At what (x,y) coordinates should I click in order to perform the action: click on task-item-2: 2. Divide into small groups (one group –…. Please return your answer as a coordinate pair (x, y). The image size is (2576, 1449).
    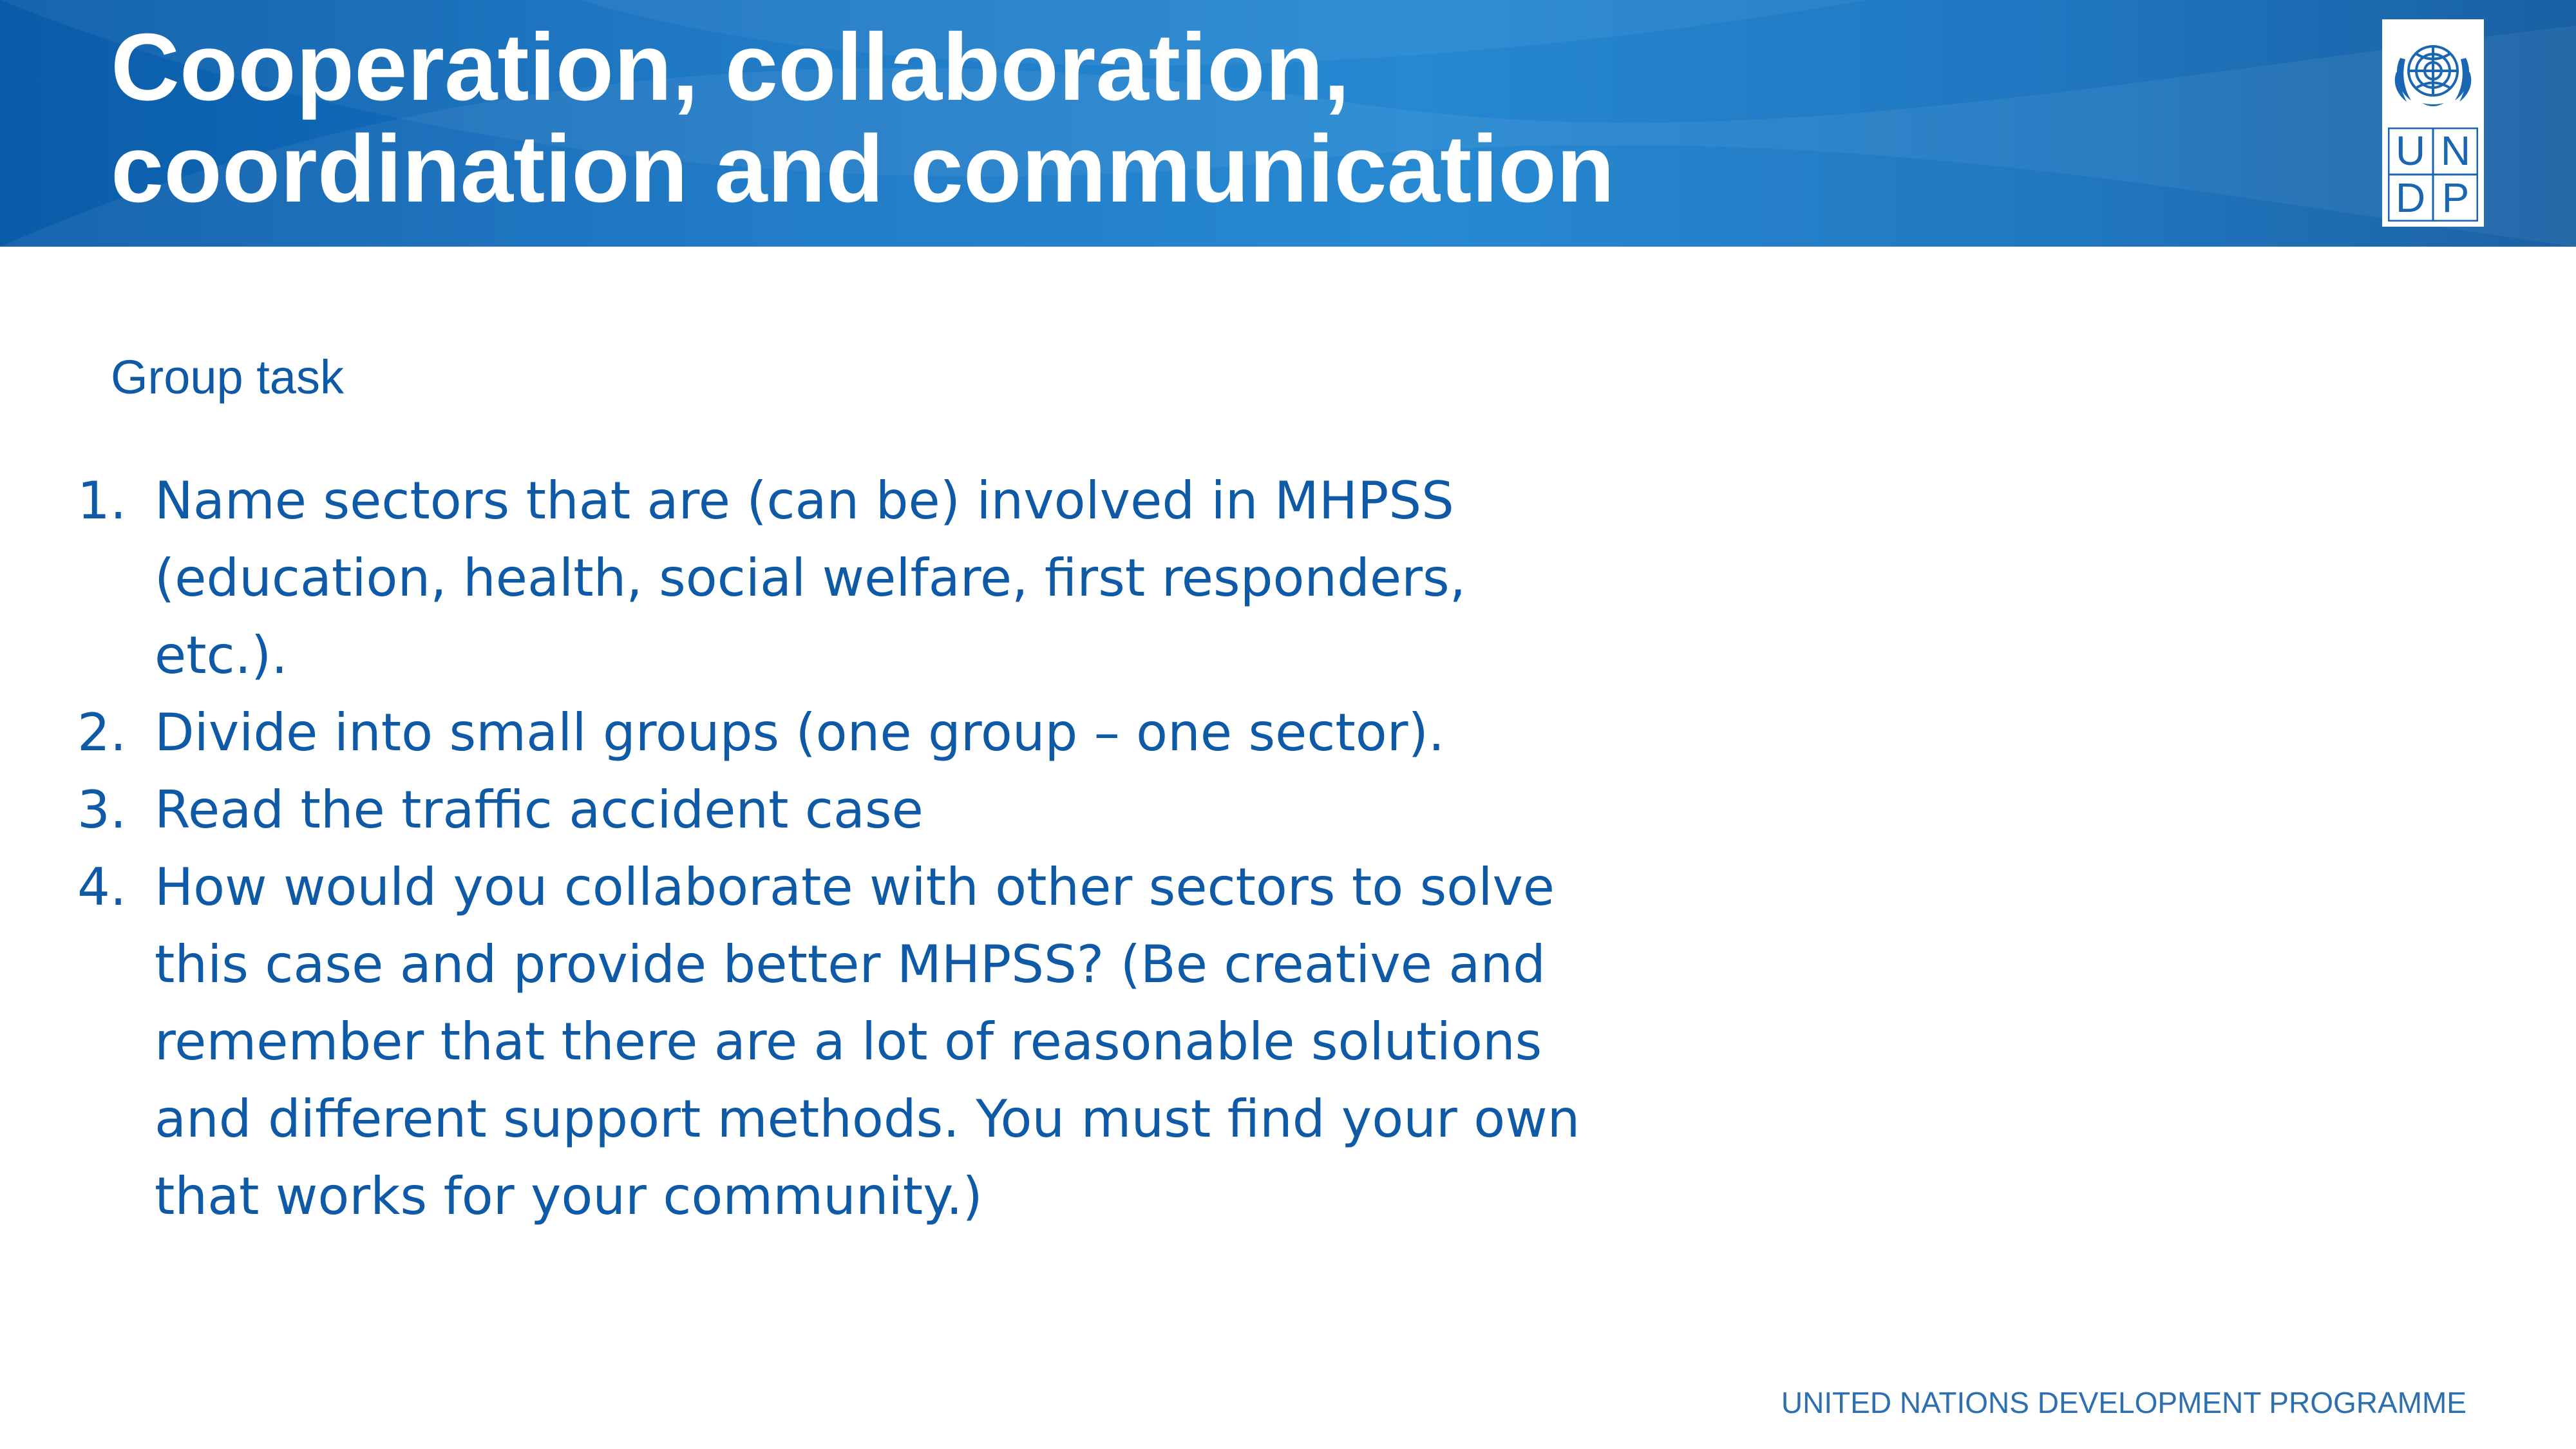
    Looking at the image, I should click on (844, 733).